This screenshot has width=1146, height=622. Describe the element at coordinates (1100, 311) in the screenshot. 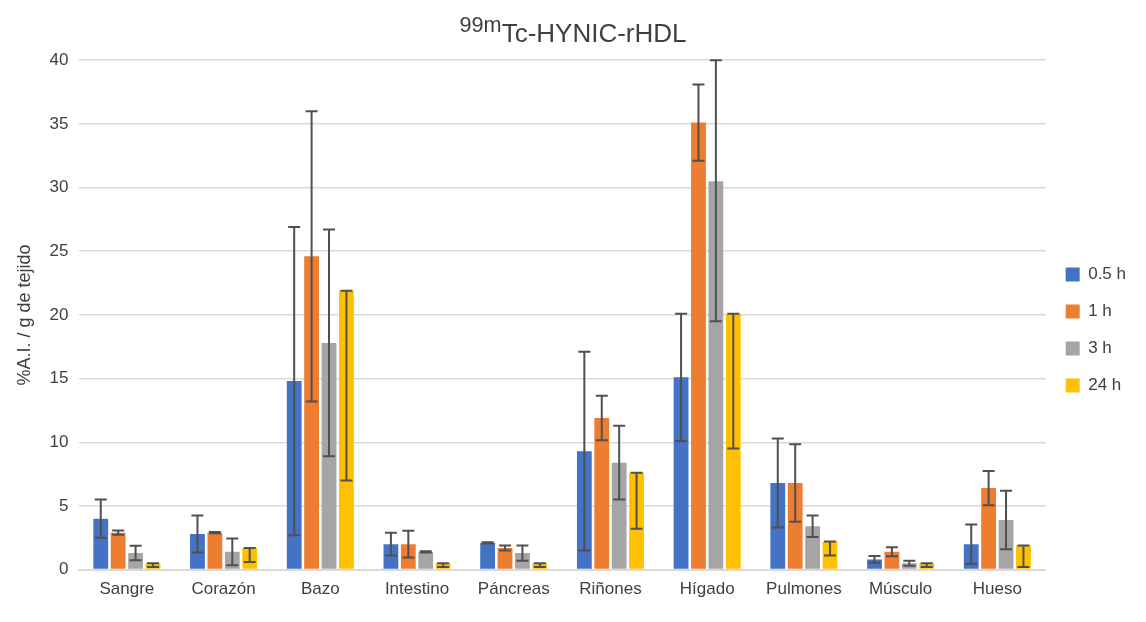

I see `legend-label: 1 h` at that location.